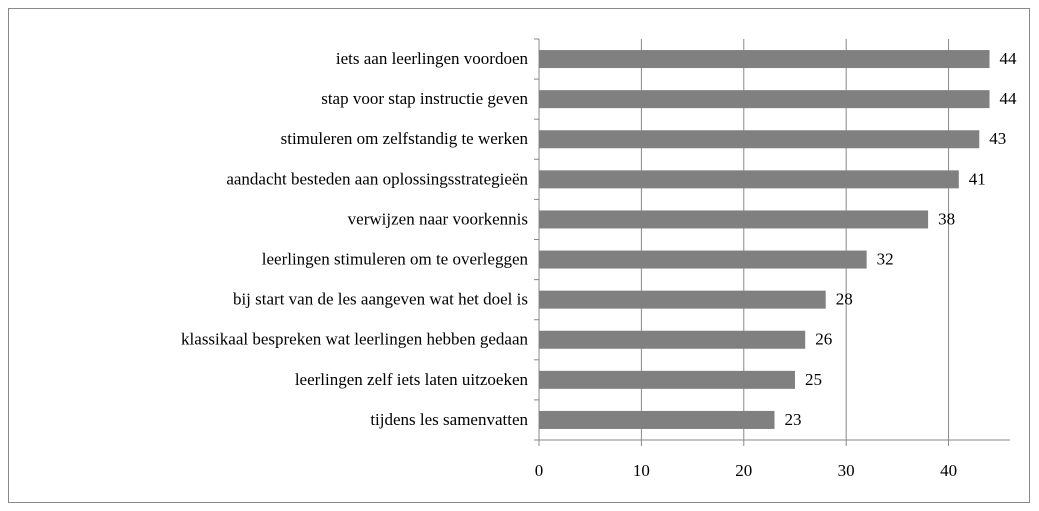 The height and width of the screenshot is (511, 1039). What do you see at coordinates (449, 419) in the screenshot?
I see `y-tick-label: tijdens les samenvatten` at bounding box center [449, 419].